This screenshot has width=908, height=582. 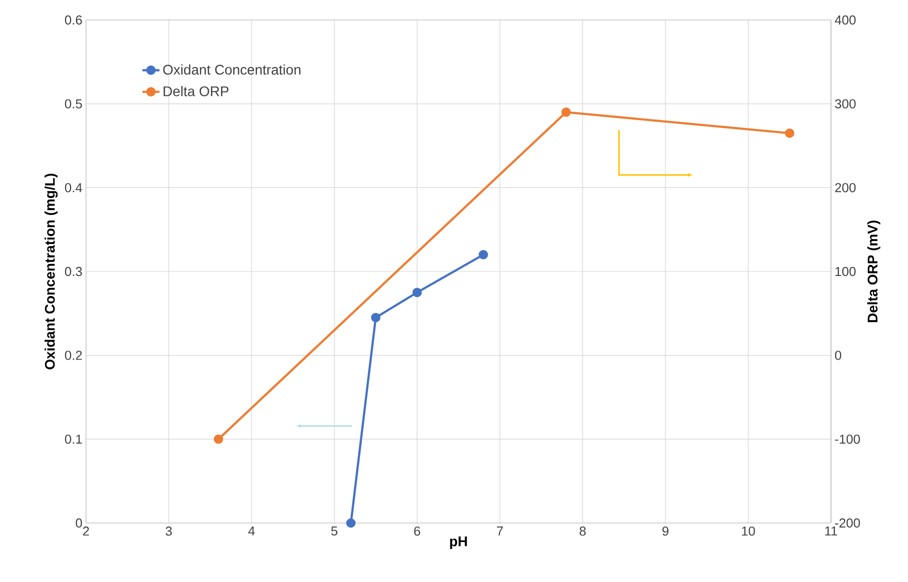 What do you see at coordinates (73, 355) in the screenshot?
I see `y-tick-label: 0.2` at bounding box center [73, 355].